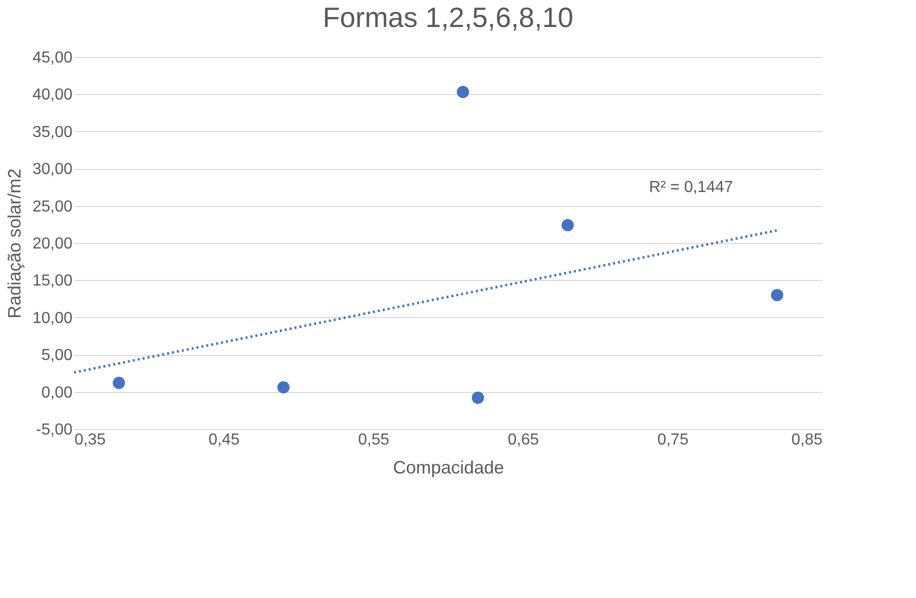 The image size is (916, 598). Describe the element at coordinates (448, 17) in the screenshot. I see `chart-title: Formas 1,2,5,6,8,10` at that location.